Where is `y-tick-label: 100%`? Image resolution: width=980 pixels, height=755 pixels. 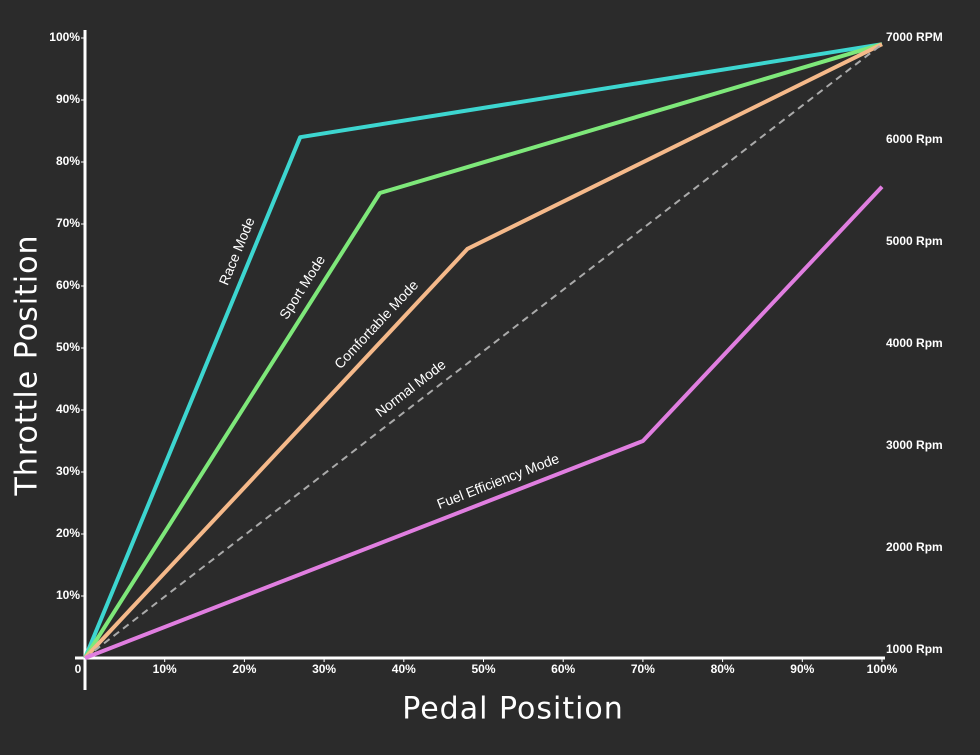 y-tick-label: 100% is located at coordinates (64, 37).